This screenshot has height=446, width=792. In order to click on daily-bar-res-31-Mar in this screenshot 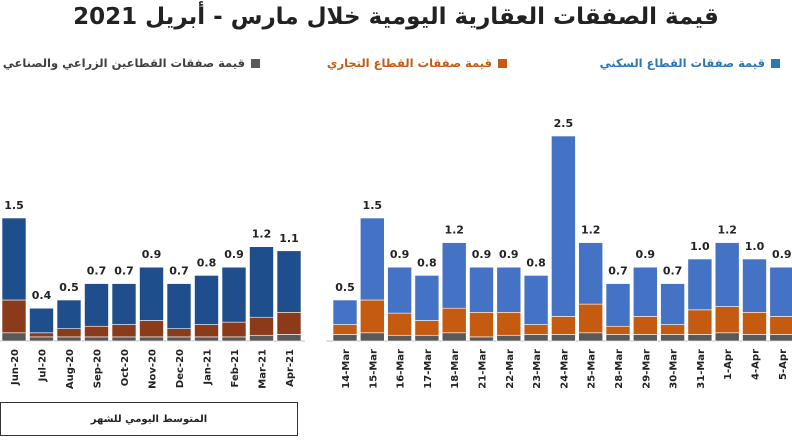, I will do `click(700, 284)`.